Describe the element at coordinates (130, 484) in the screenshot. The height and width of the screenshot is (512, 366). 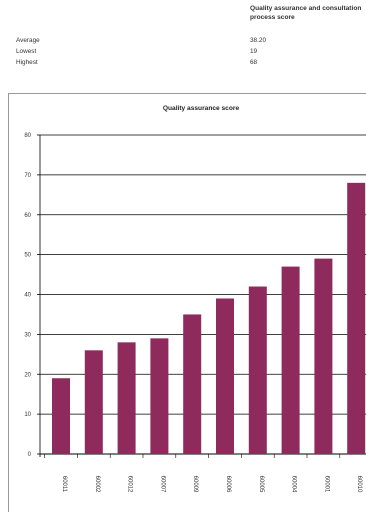
I see `x-tick-label: 60012` at that location.